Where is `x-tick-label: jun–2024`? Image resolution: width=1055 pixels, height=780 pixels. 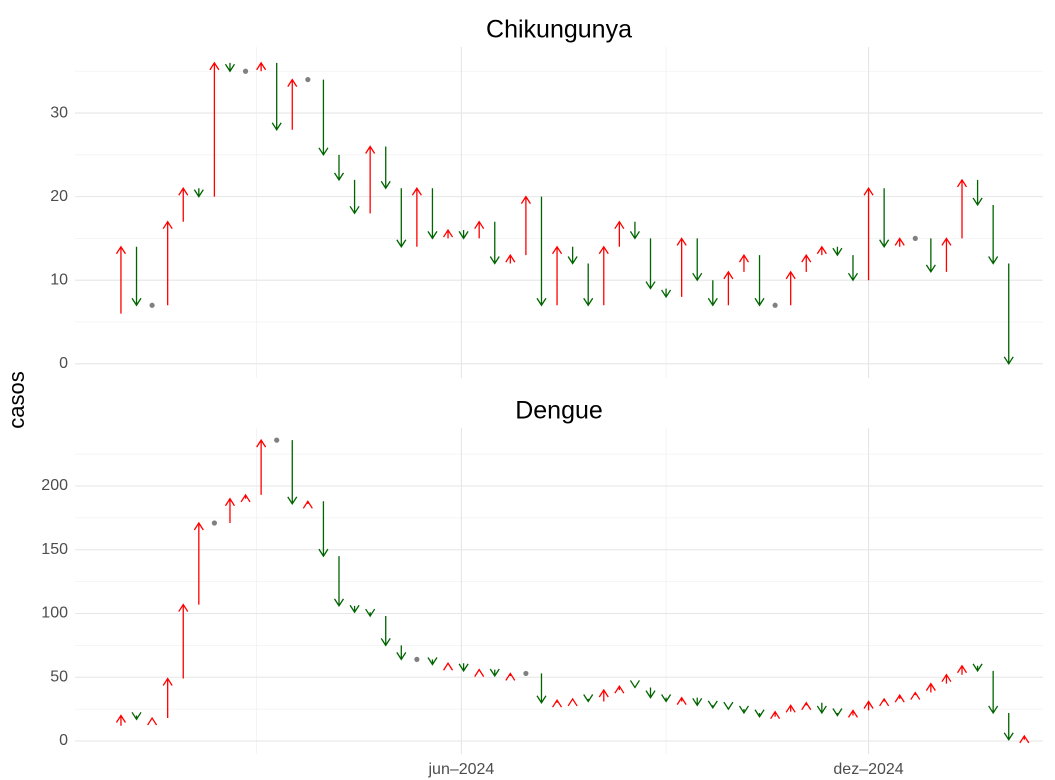
x-tick-label: jun–2024 is located at coordinates (460, 769).